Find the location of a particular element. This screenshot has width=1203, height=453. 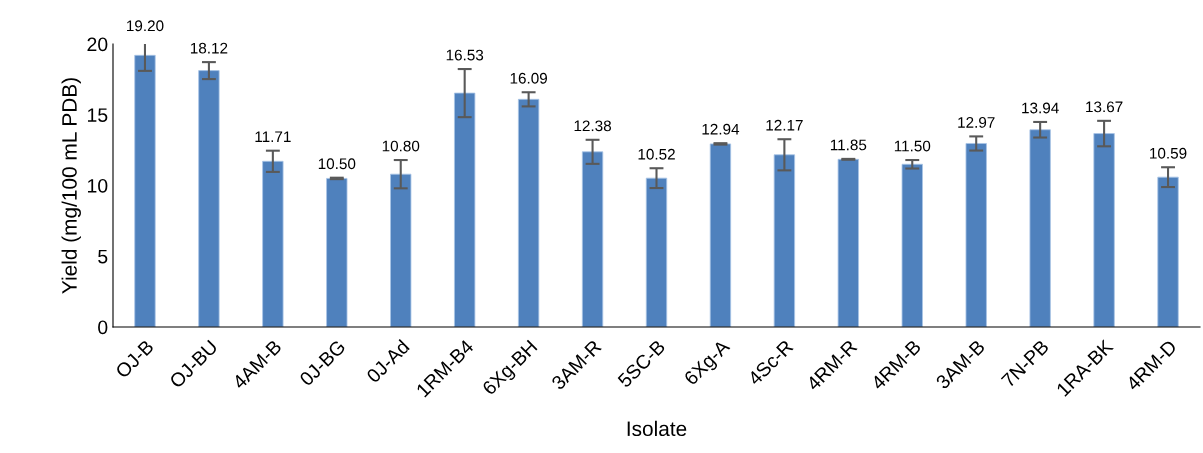

data-label: 19.20 is located at coordinates (145, 26).